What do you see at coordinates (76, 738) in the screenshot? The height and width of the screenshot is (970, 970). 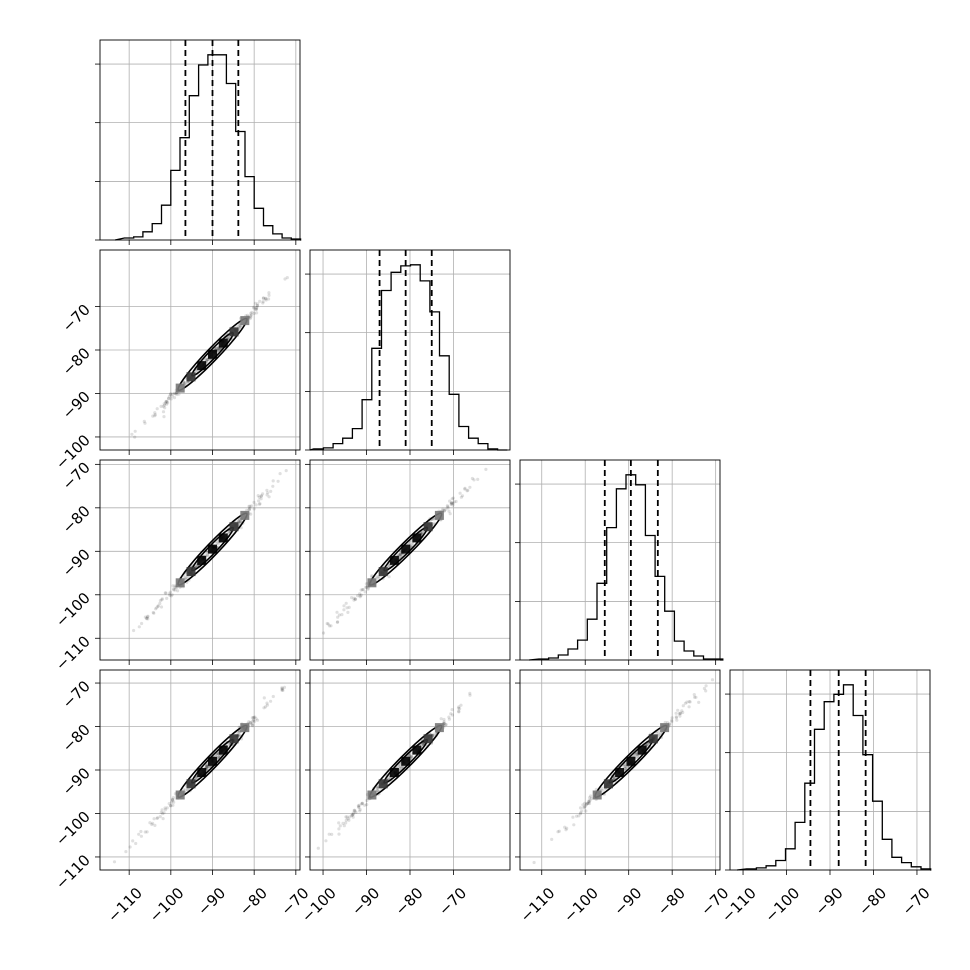 I see `y-tick-label: −80` at bounding box center [76, 738].